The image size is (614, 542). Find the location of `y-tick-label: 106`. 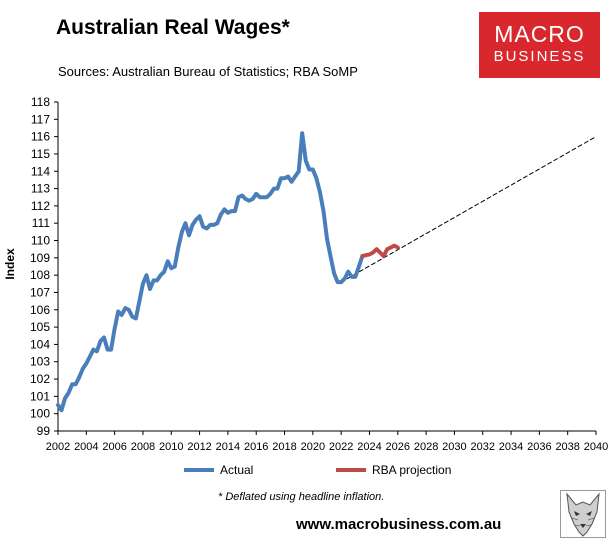

y-tick-label: 106 is located at coordinates (40, 310).